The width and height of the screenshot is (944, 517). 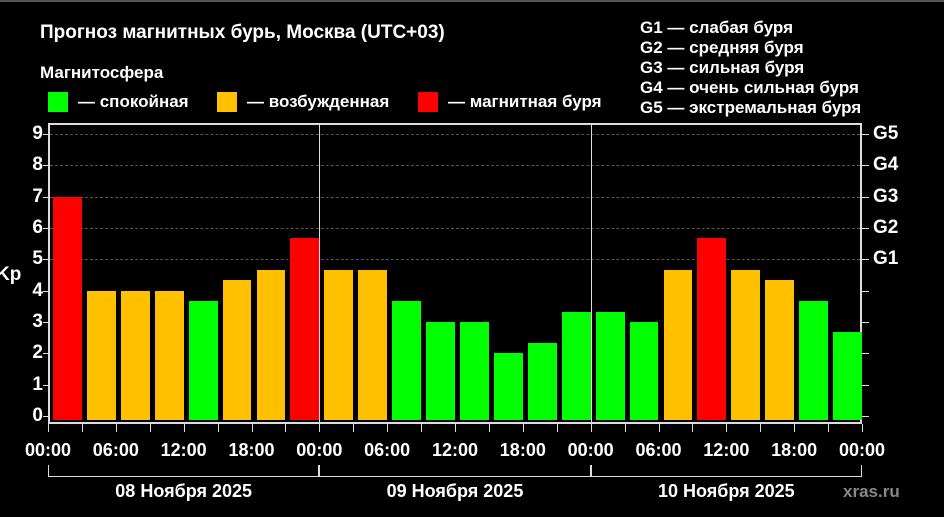 What do you see at coordinates (37, 353) in the screenshot?
I see `y-tick-label: 2` at bounding box center [37, 353].